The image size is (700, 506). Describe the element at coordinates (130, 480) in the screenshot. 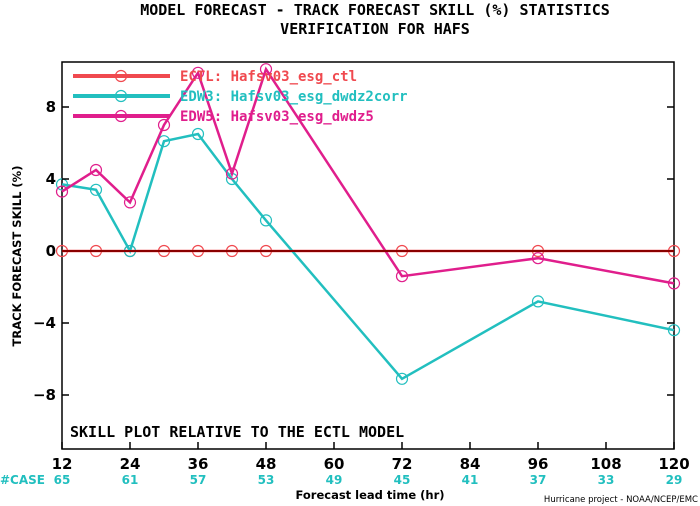

I see `case-count: 61` at that location.